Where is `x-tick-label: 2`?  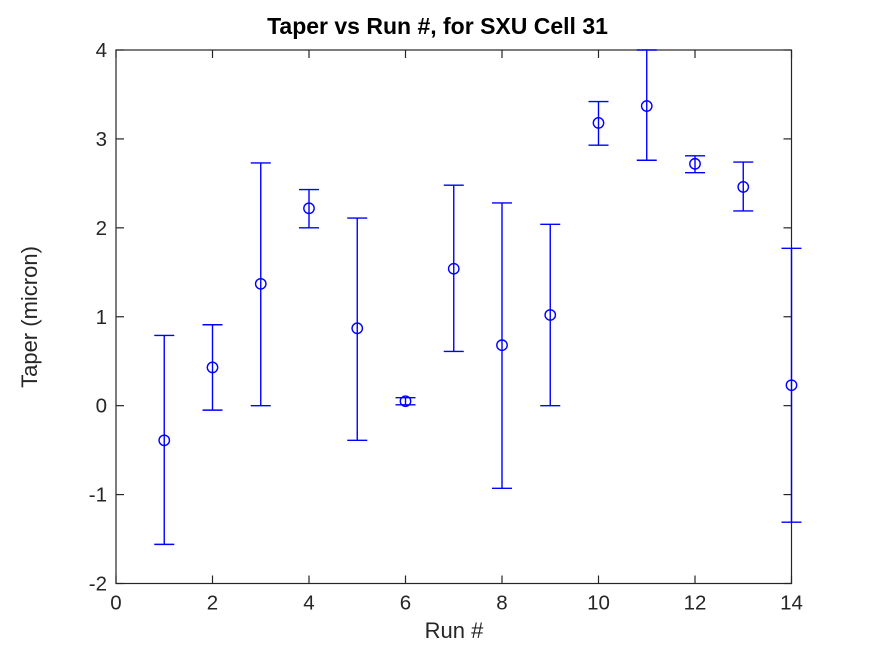
x-tick-label: 2 is located at coordinates (212, 603).